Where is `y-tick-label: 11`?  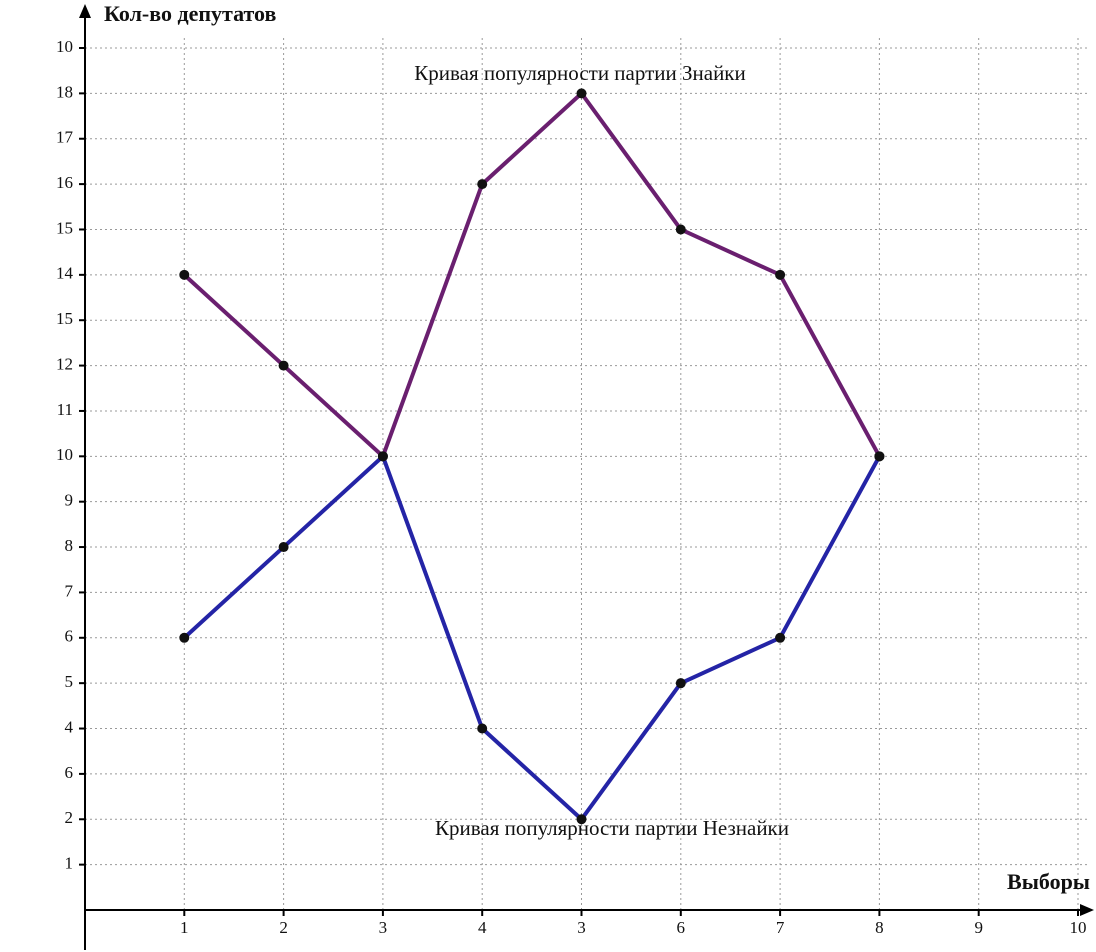 y-tick-label: 11 is located at coordinates (65, 409).